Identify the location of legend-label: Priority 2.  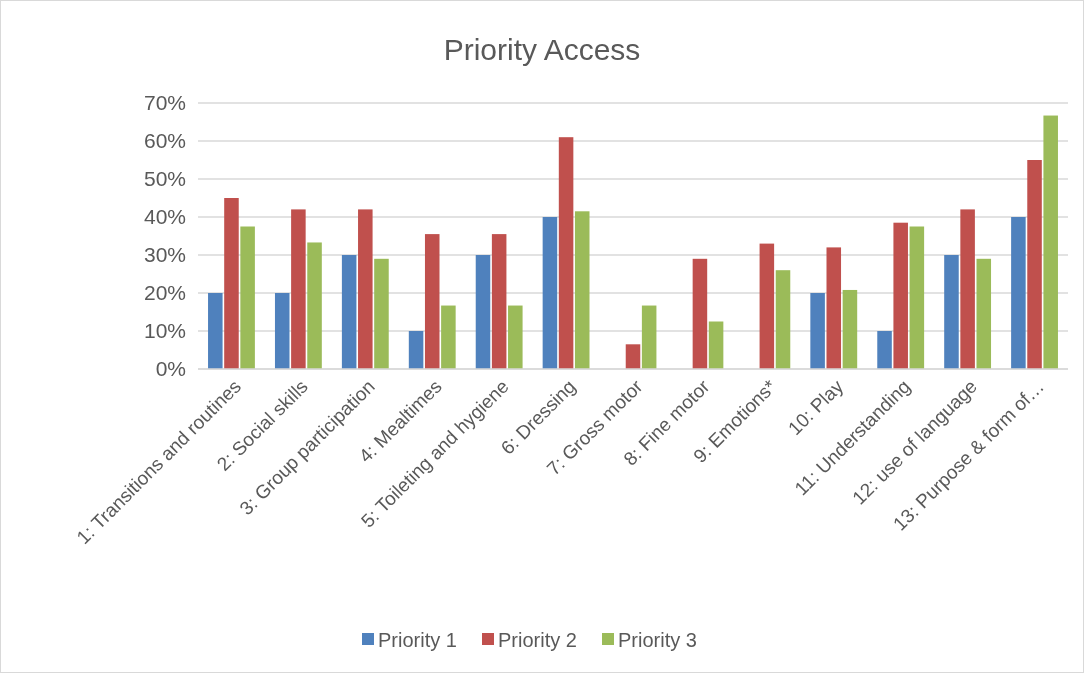
(537, 640).